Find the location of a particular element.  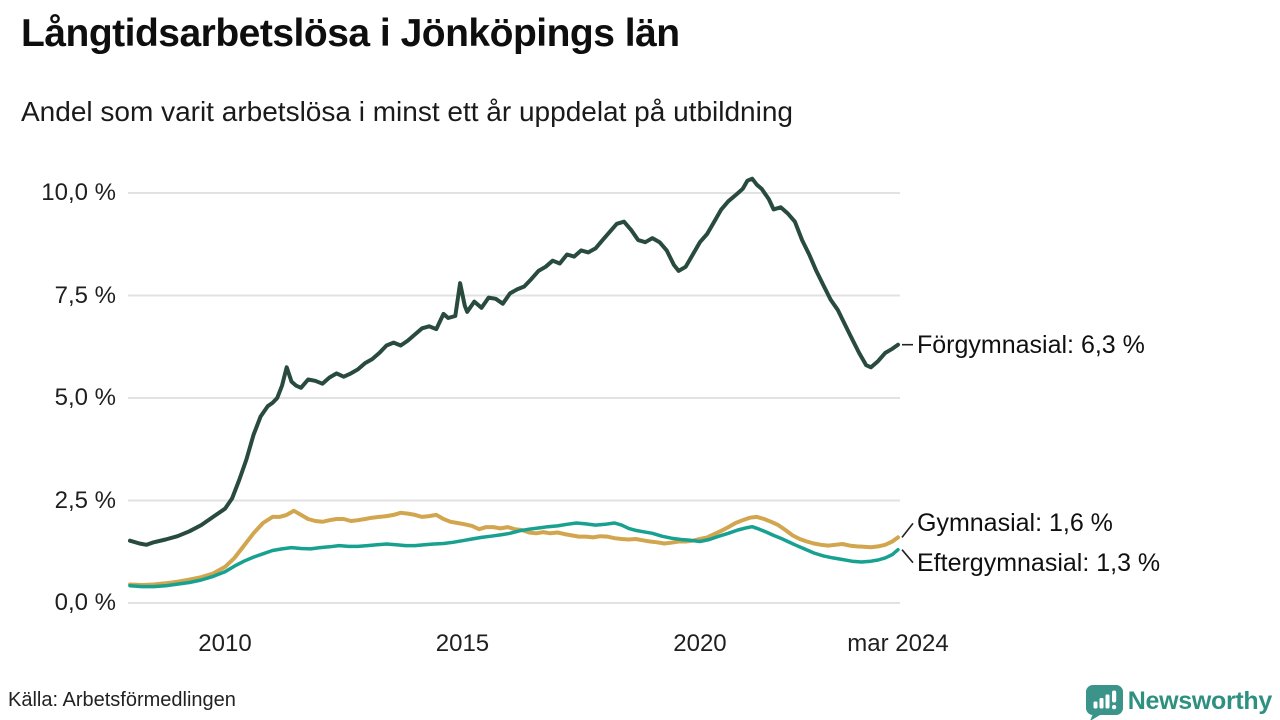

source-note: Källa: Arbetsförmedlingen is located at coordinates (122, 700).